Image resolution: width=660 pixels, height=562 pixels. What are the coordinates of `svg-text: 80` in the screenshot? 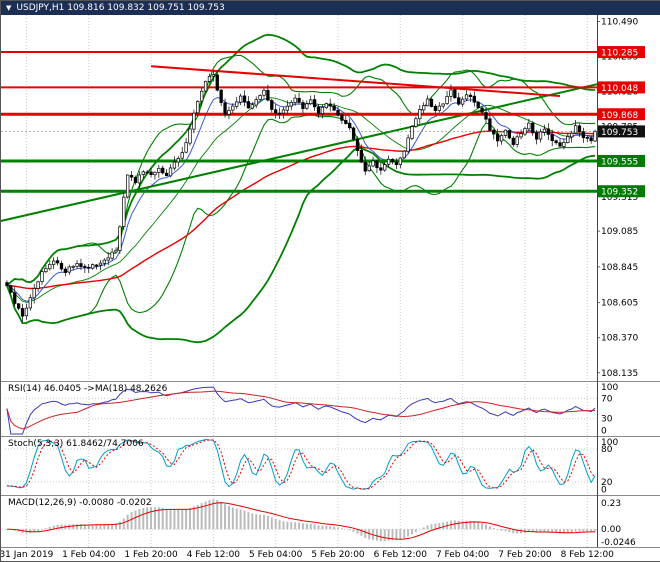 It's located at (607, 450).